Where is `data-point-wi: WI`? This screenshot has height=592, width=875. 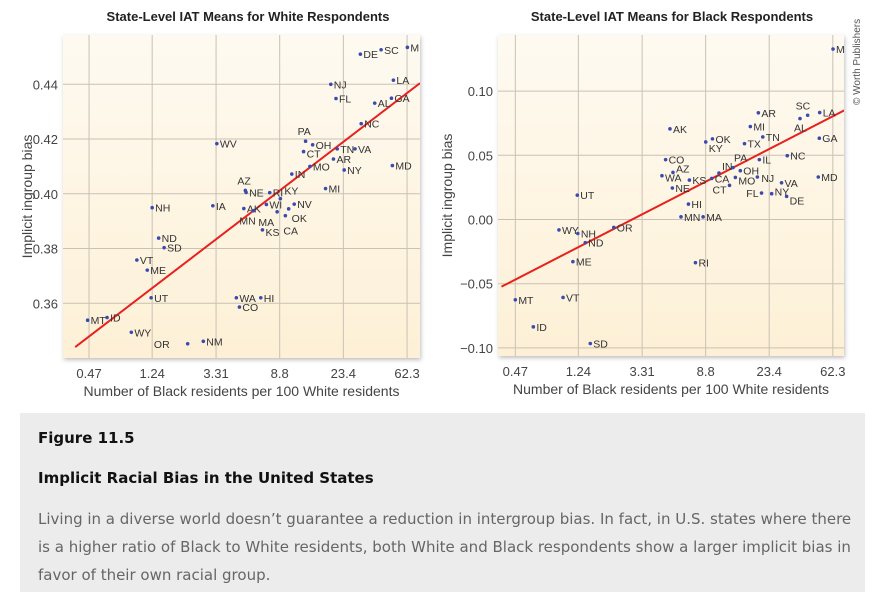 data-point-wi: WI is located at coordinates (273, 205).